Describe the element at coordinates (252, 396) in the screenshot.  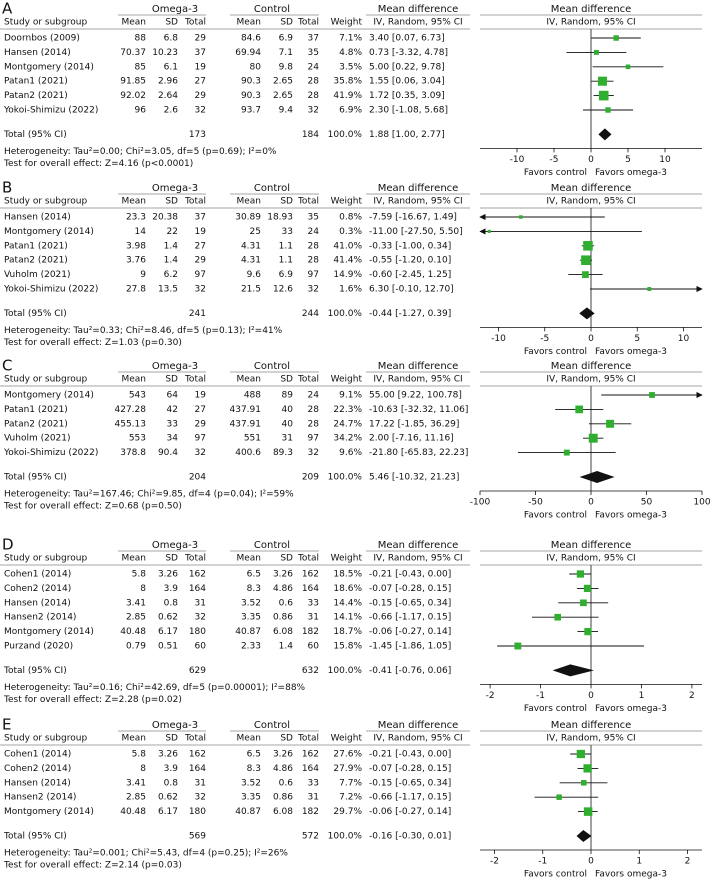
I see `control-cell: 488` at that location.